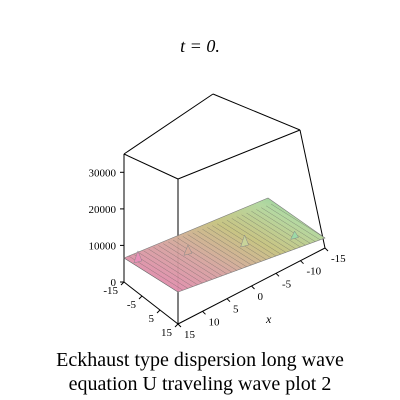  What do you see at coordinates (338, 259) in the screenshot?
I see `x-tick-label: -15` at bounding box center [338, 259].